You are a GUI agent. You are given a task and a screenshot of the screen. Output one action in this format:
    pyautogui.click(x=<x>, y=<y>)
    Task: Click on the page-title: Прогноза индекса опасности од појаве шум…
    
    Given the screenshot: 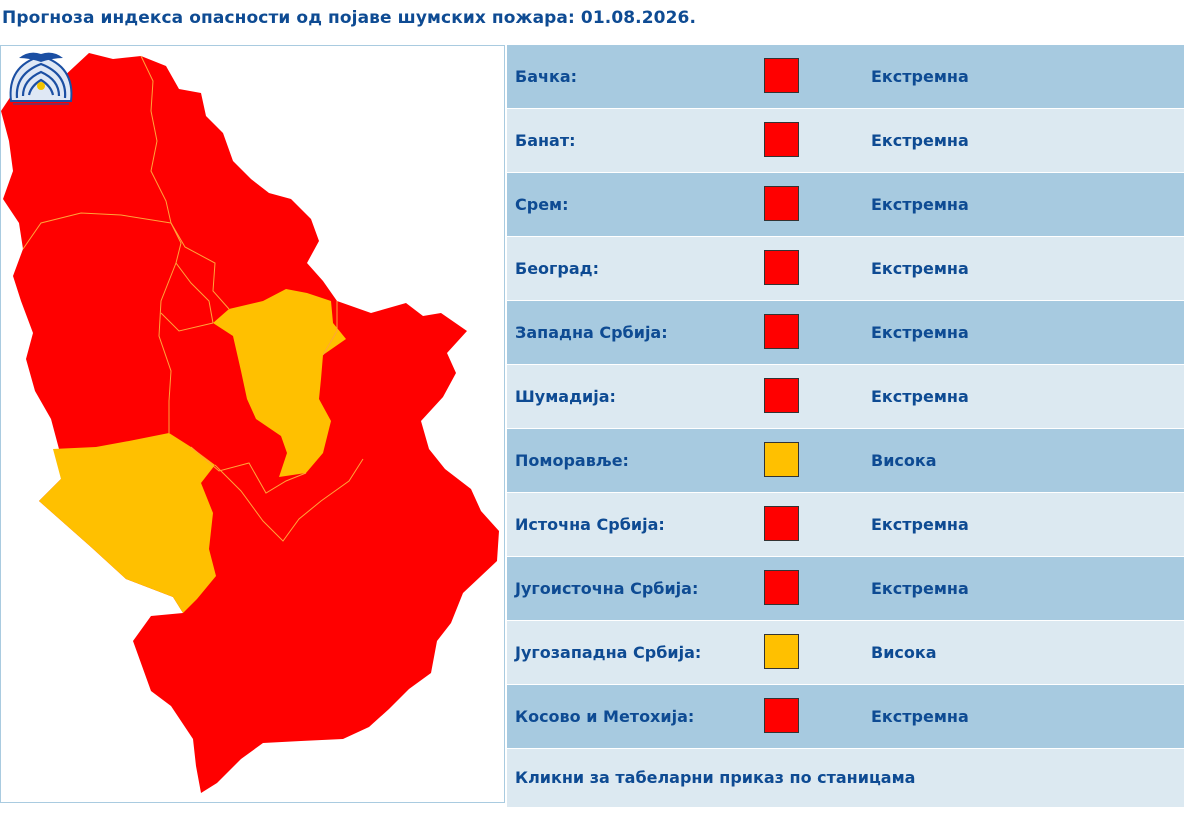 What is the action you would take?
    pyautogui.click(x=349, y=18)
    